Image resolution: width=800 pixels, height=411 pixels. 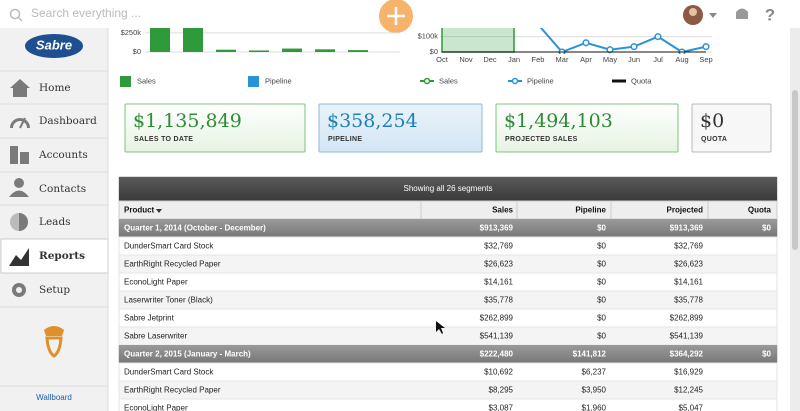 What do you see at coordinates (501, 390) in the screenshot?
I see `table-cell: $8,295` at bounding box center [501, 390].